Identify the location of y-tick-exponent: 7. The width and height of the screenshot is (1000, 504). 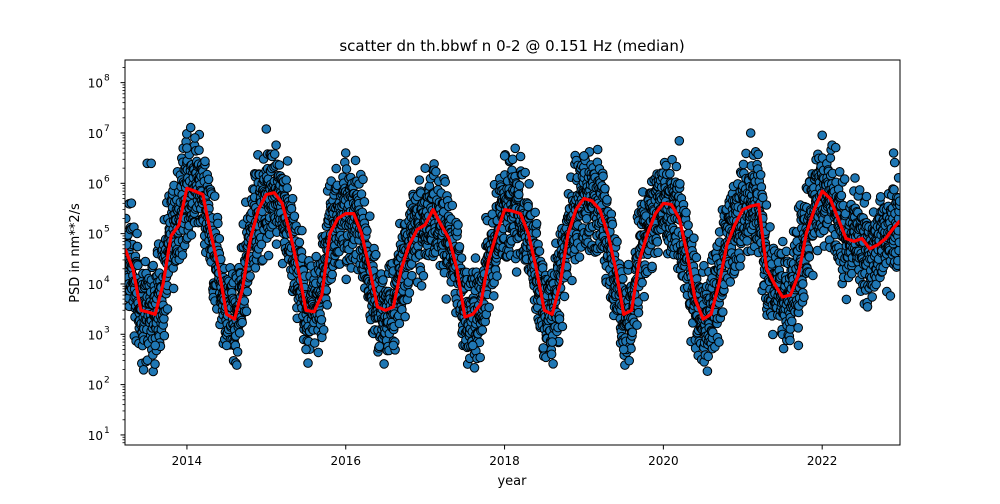
(107, 129).